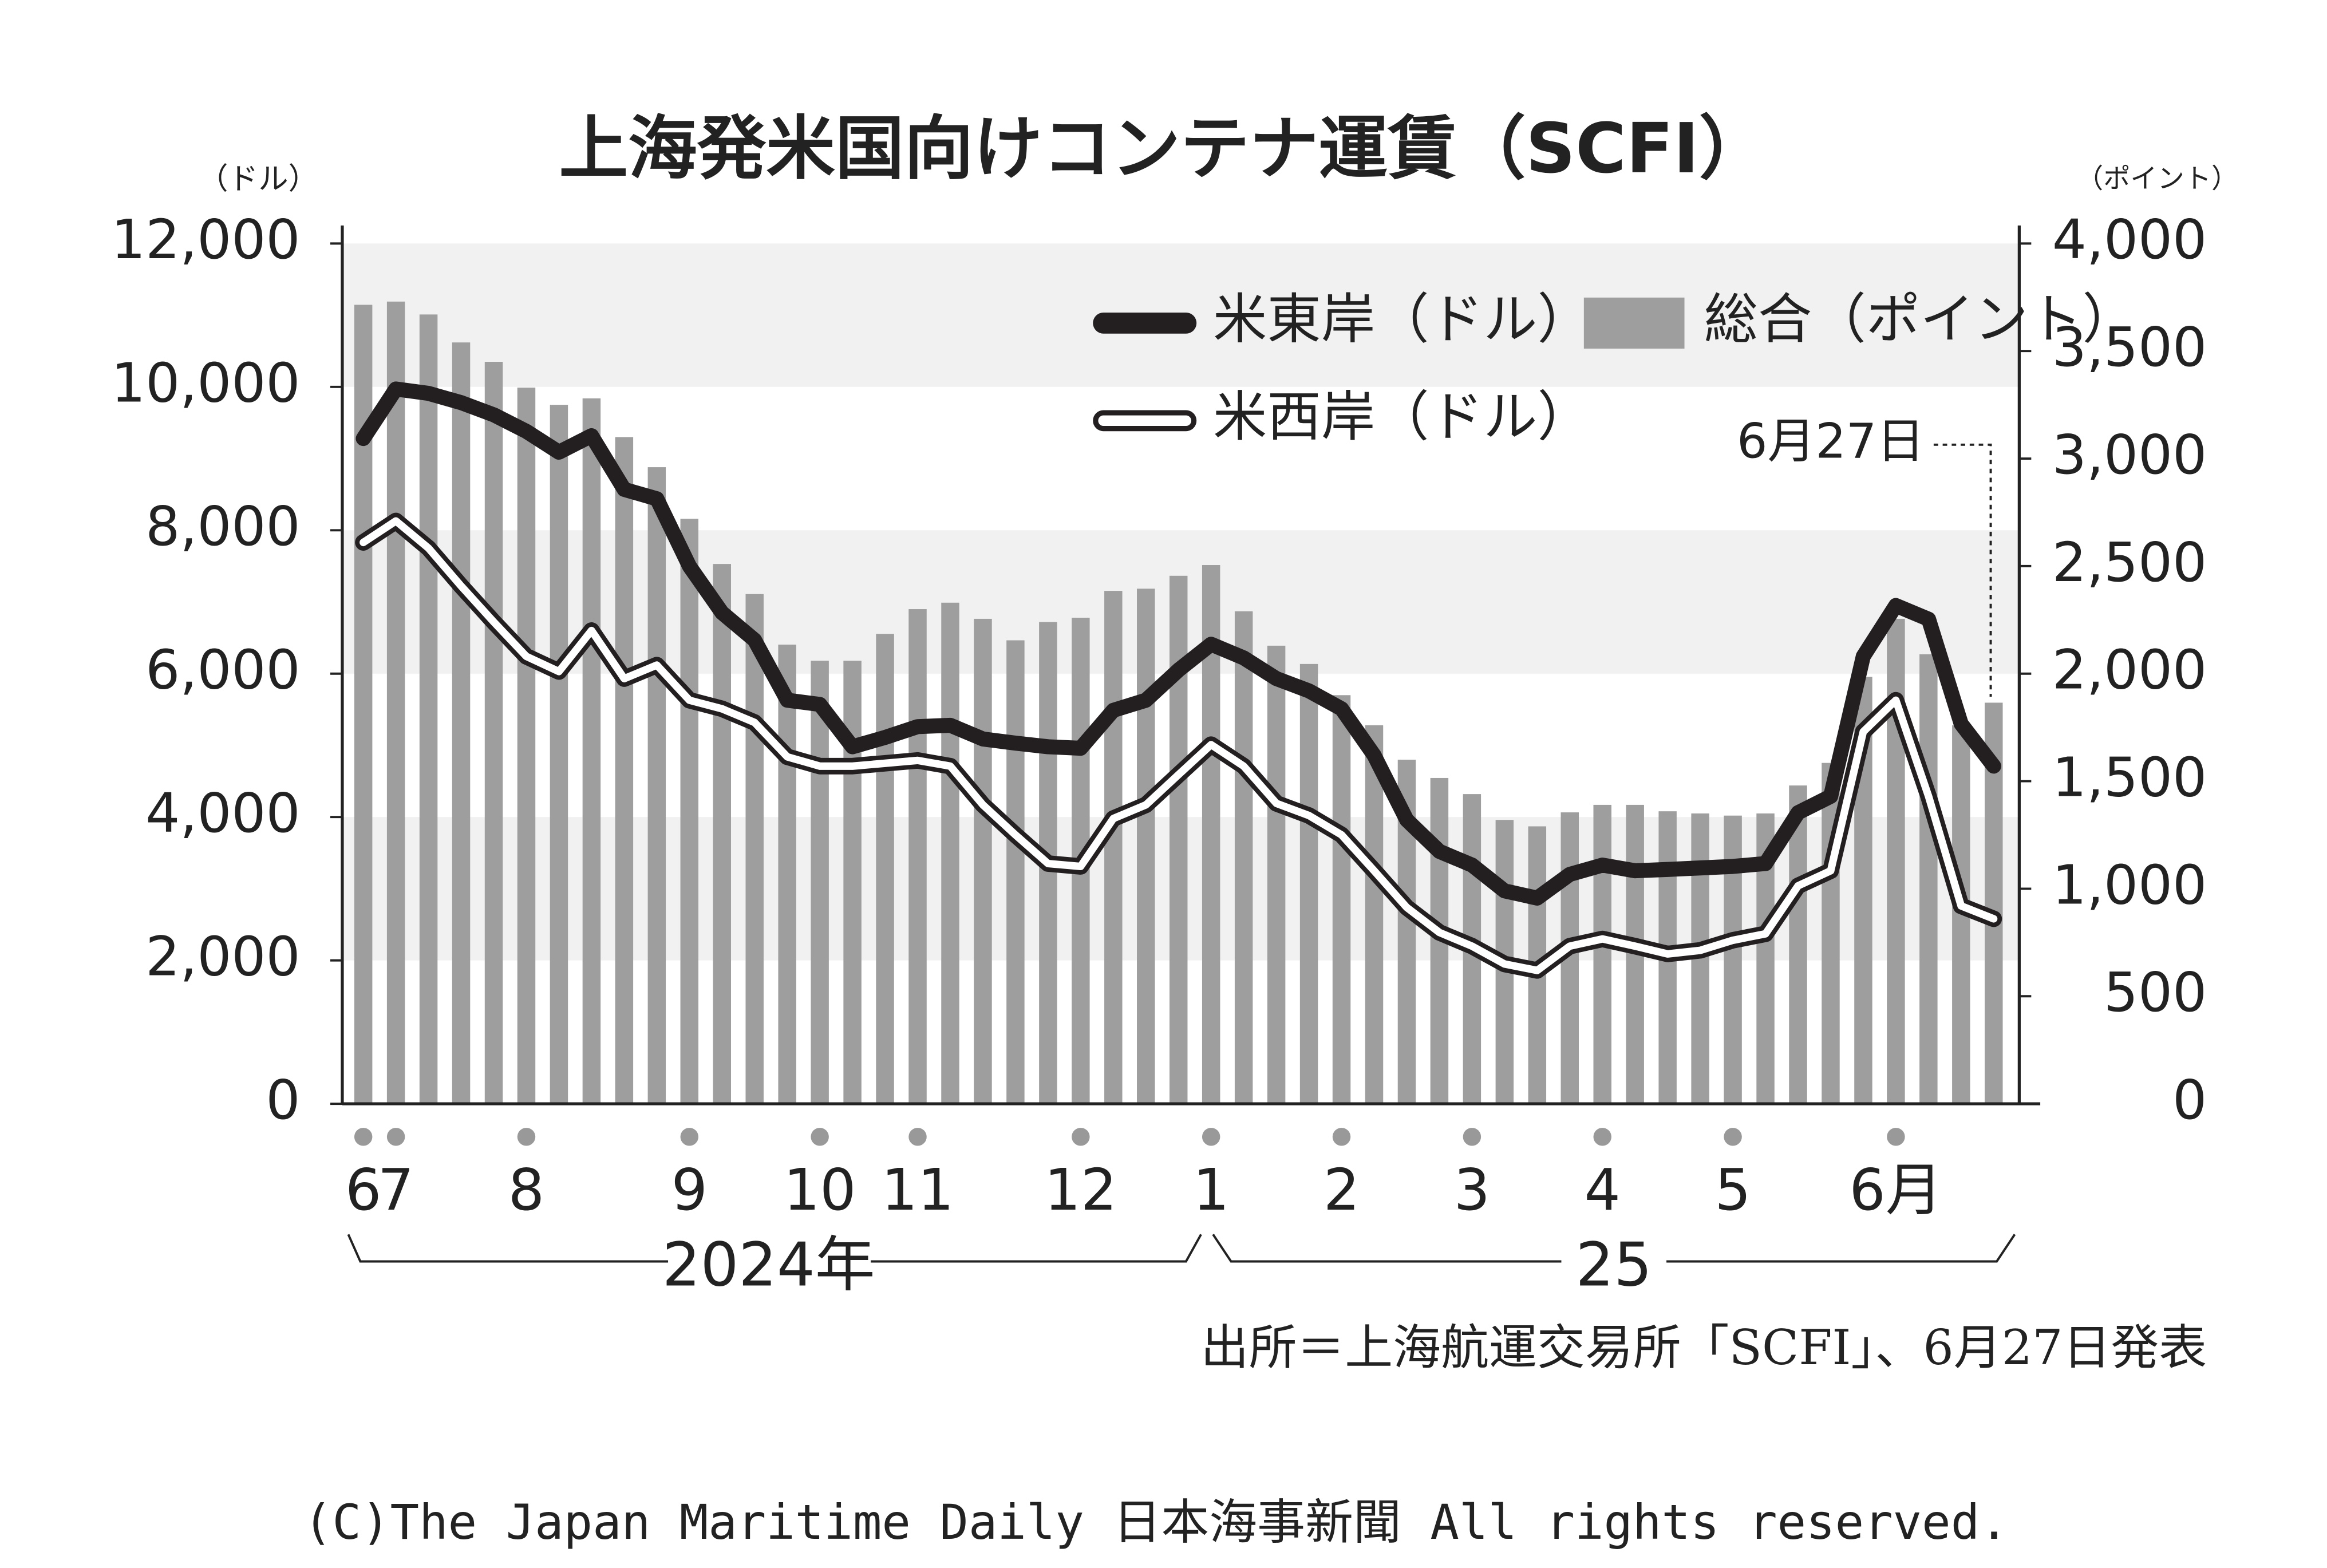 Image resolution: width=2327 pixels, height=1568 pixels. I want to click on x-tick-label: 2, so click(1341, 1190).